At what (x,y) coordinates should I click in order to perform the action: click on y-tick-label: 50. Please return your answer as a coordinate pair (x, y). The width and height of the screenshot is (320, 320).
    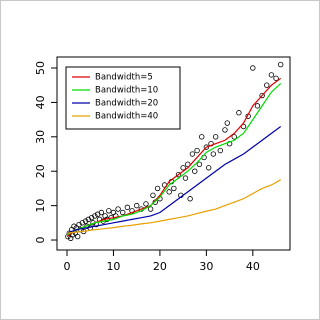
    Looking at the image, I should click on (40, 68).